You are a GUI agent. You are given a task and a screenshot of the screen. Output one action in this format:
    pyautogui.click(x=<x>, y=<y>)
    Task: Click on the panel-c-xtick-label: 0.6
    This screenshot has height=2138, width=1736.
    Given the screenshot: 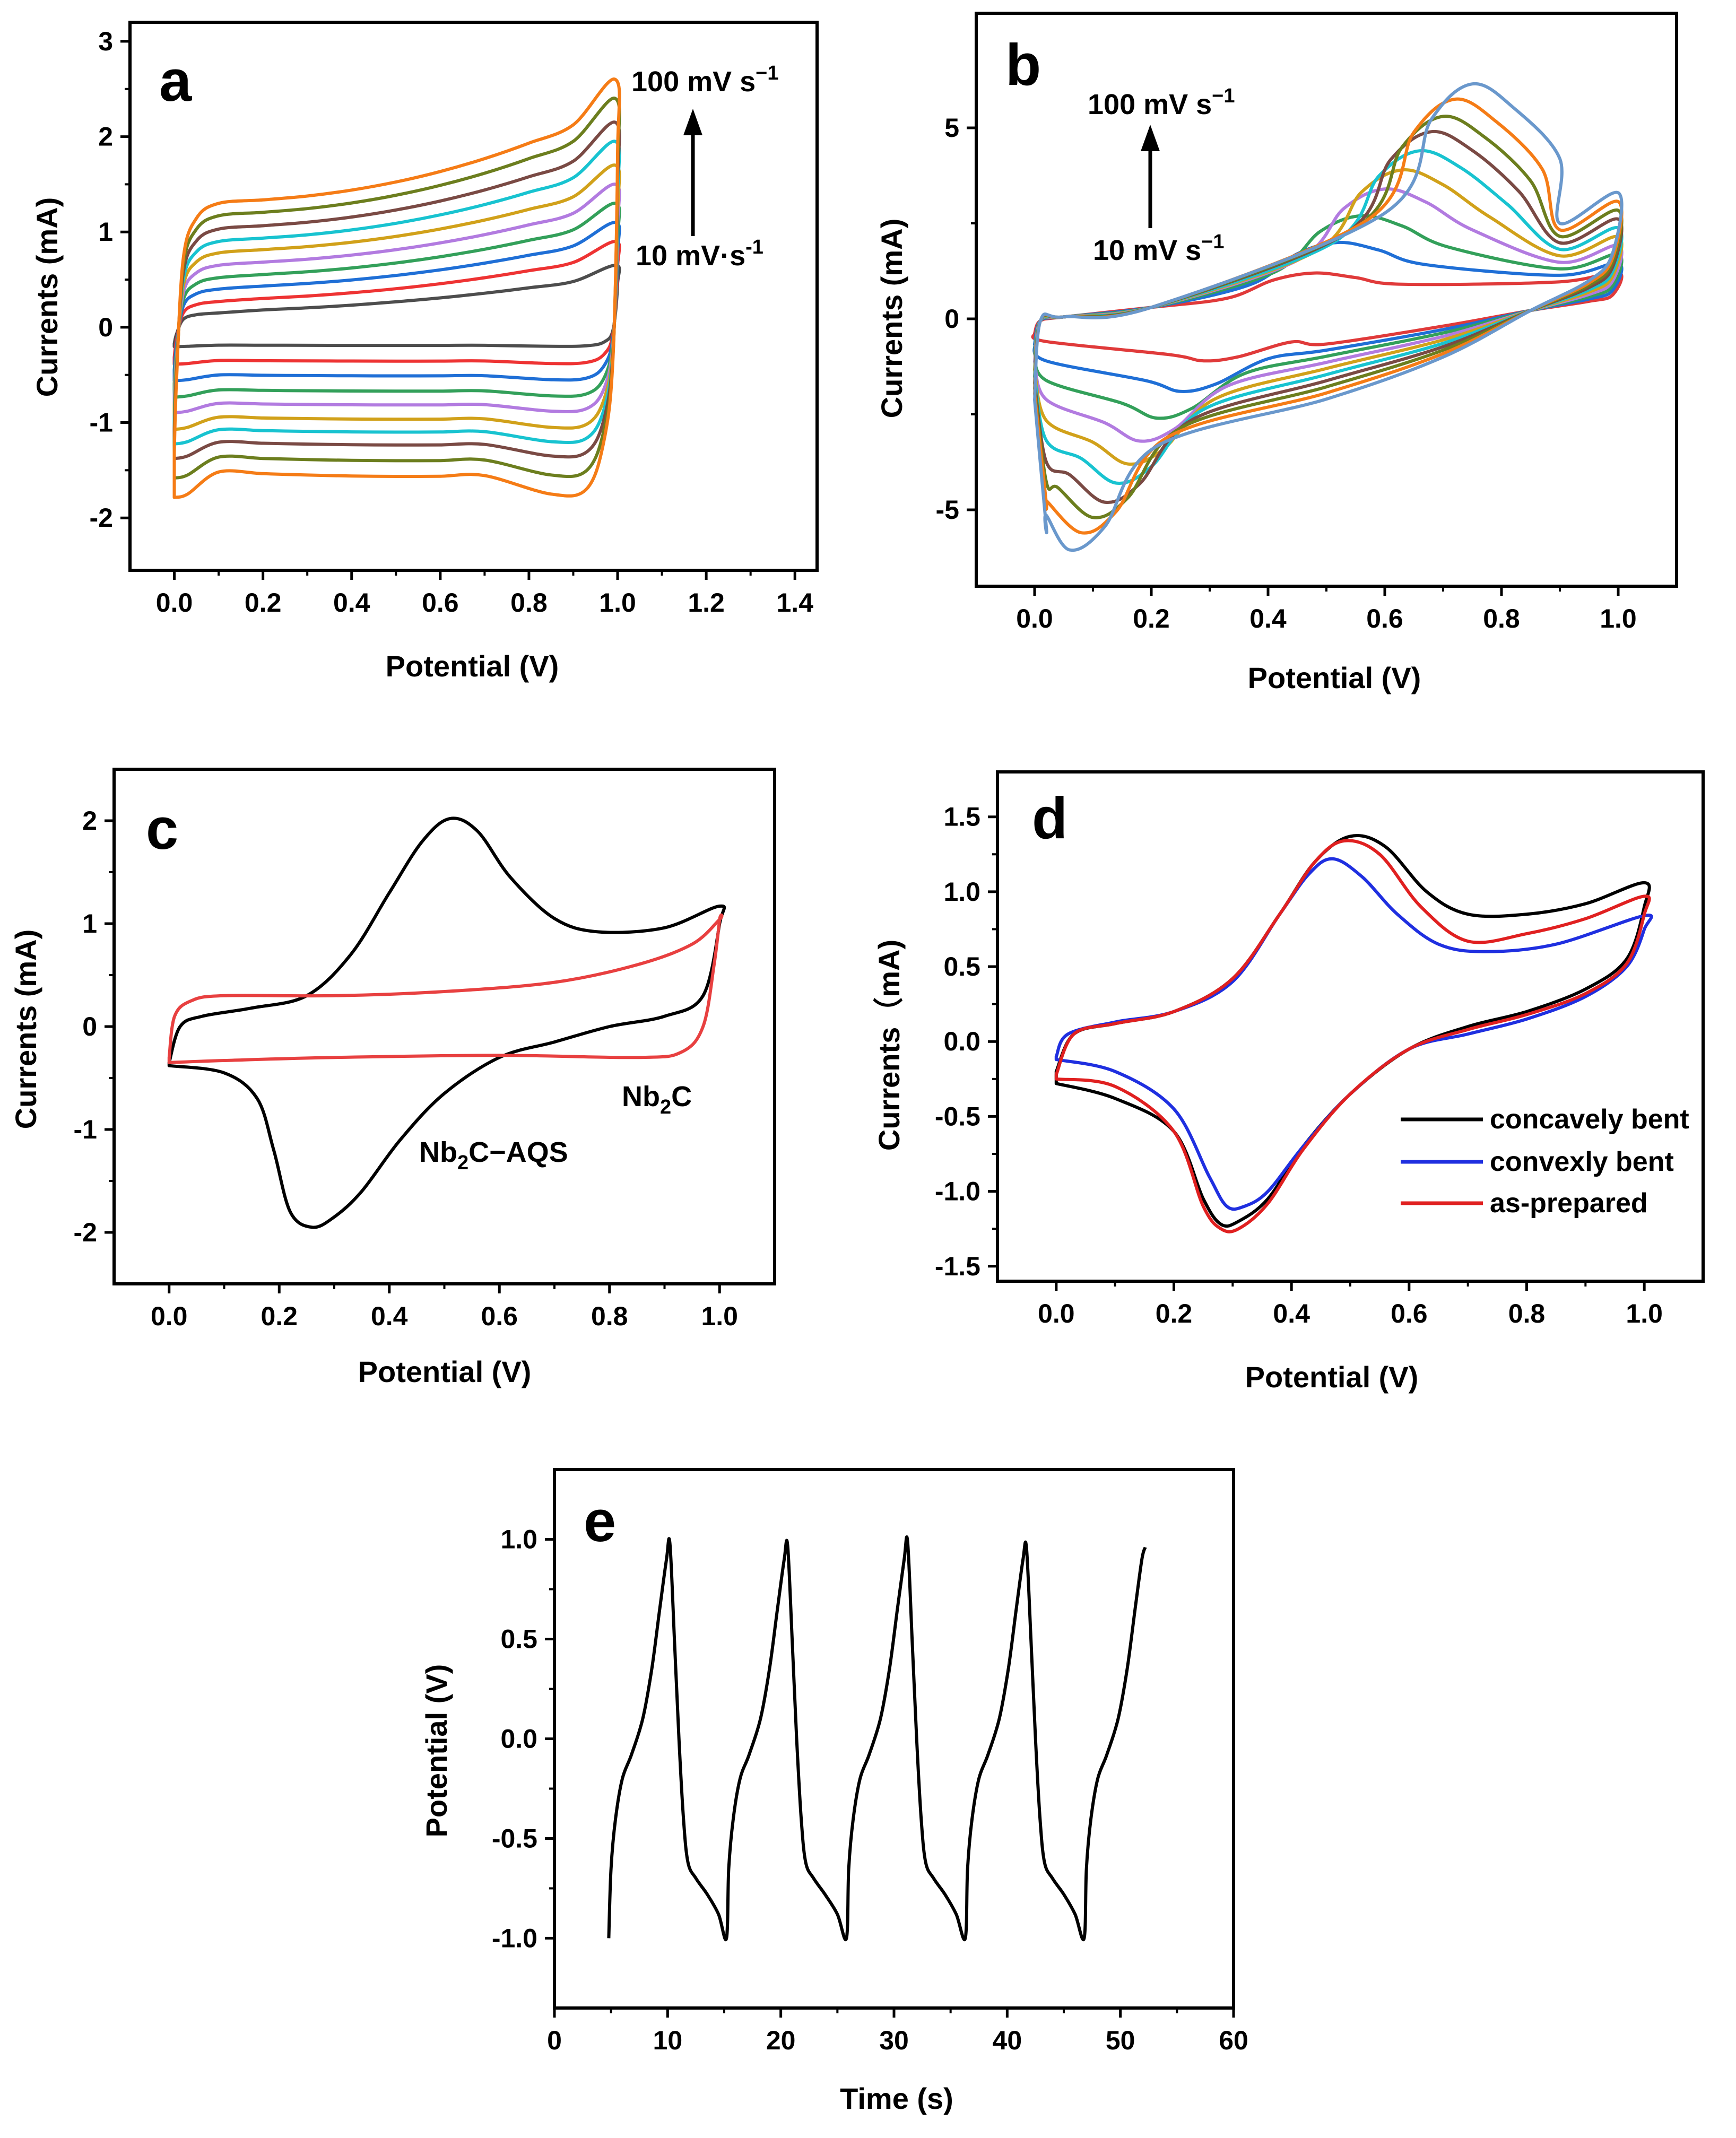 What is the action you would take?
    pyautogui.click(x=499, y=1316)
    